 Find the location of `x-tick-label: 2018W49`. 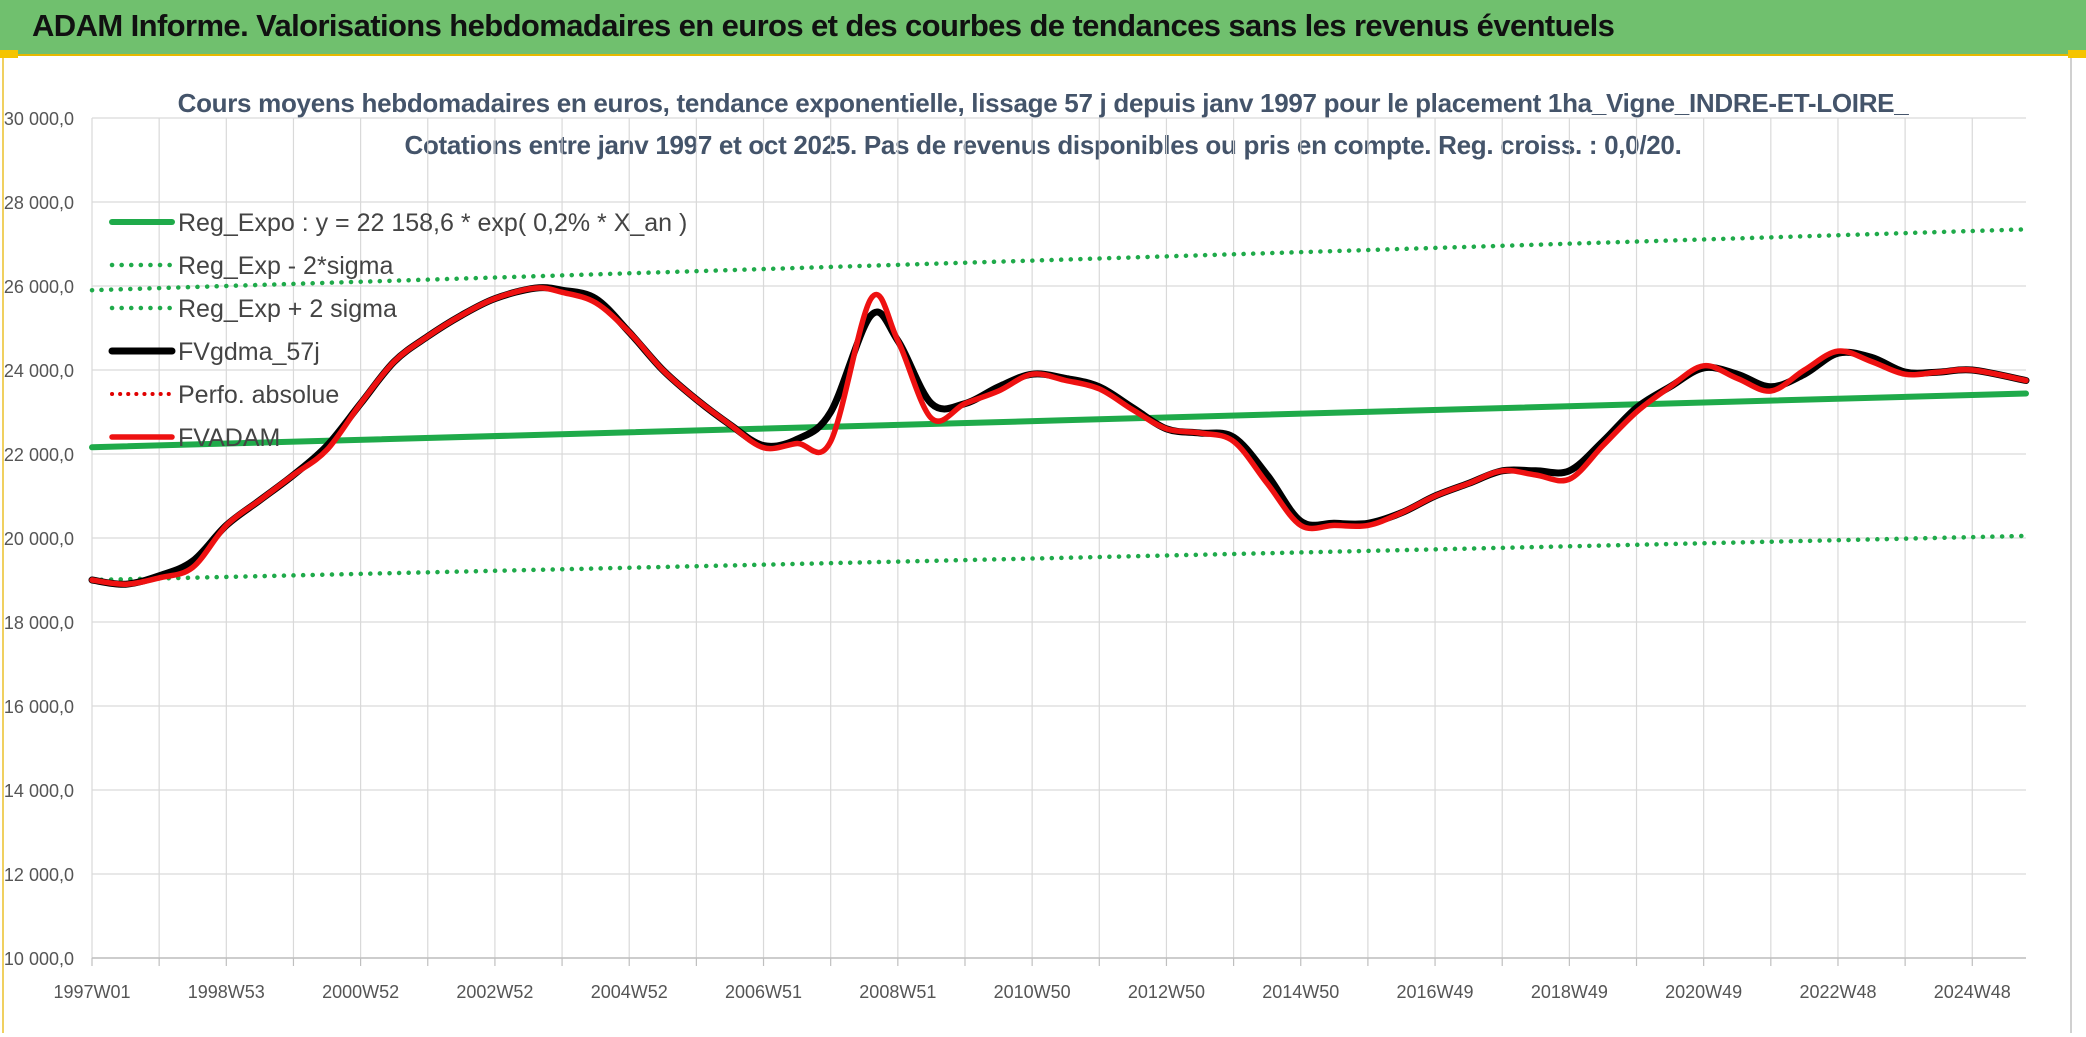

x-tick-label: 2018W49 is located at coordinates (1569, 992).